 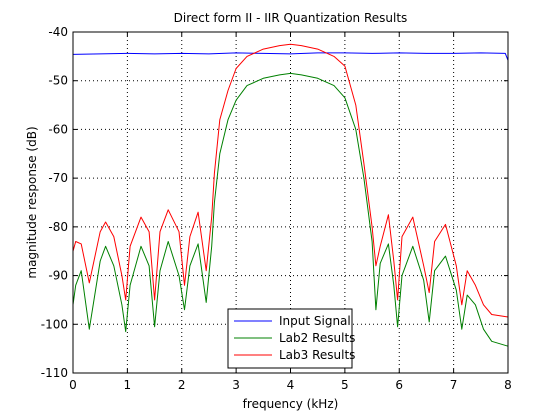 What do you see at coordinates (508, 385) in the screenshot?
I see `x-tick-label: 8` at bounding box center [508, 385].